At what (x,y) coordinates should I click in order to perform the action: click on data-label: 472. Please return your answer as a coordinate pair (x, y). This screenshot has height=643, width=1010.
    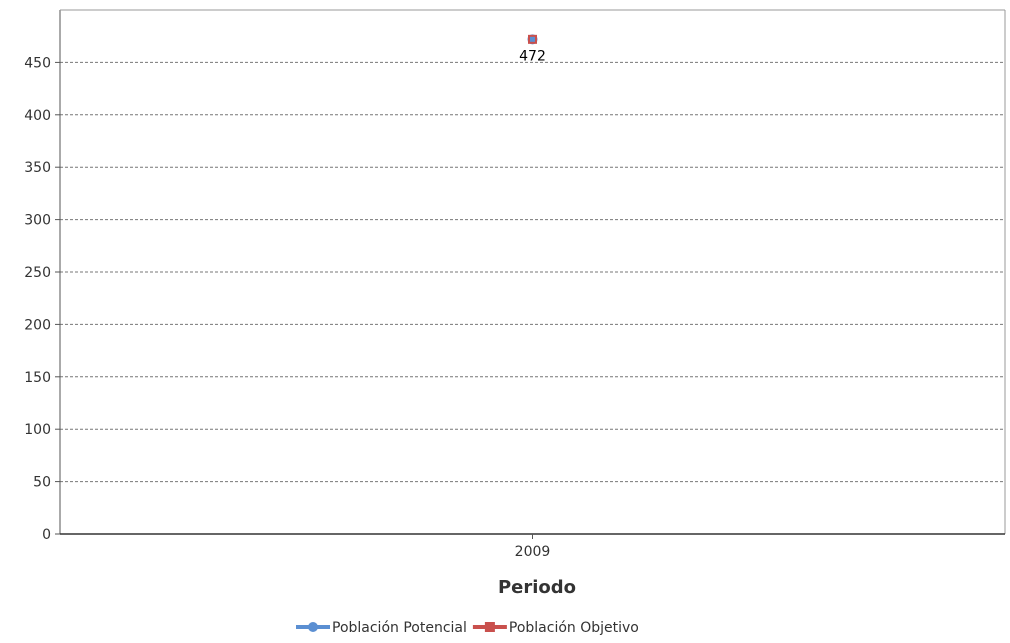
    Looking at the image, I should click on (532, 56).